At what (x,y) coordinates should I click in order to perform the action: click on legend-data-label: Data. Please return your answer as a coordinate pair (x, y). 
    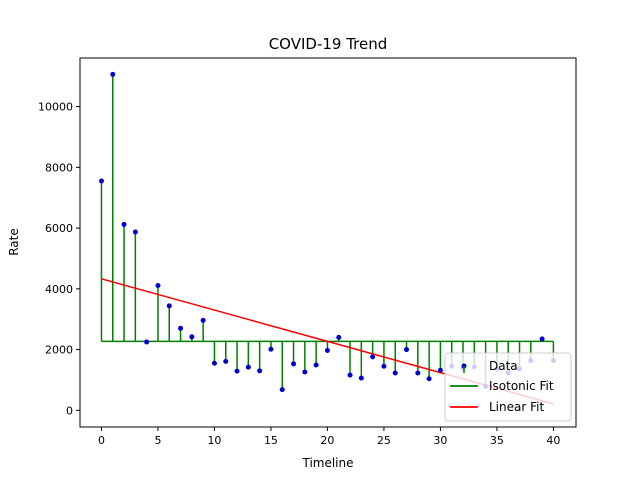
    Looking at the image, I should click on (503, 366).